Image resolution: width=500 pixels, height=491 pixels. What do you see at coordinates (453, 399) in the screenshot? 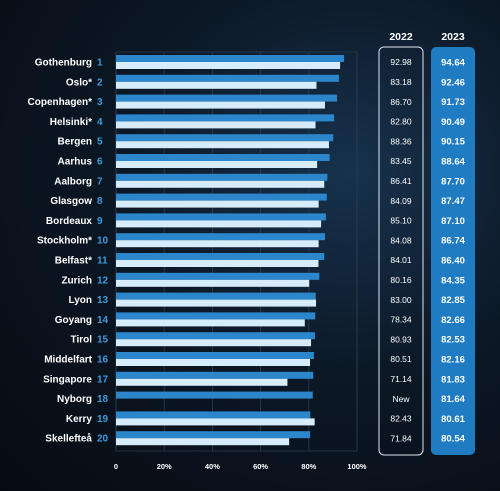
I see `value-2023: 81.64` at bounding box center [453, 399].